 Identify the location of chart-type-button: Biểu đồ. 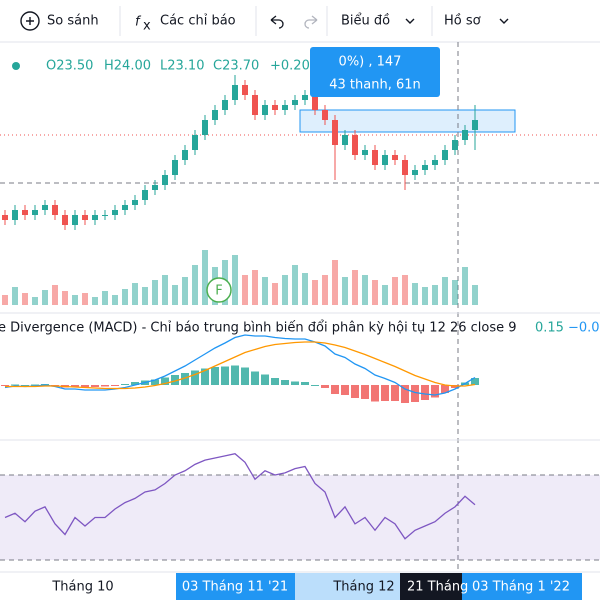
(365, 21).